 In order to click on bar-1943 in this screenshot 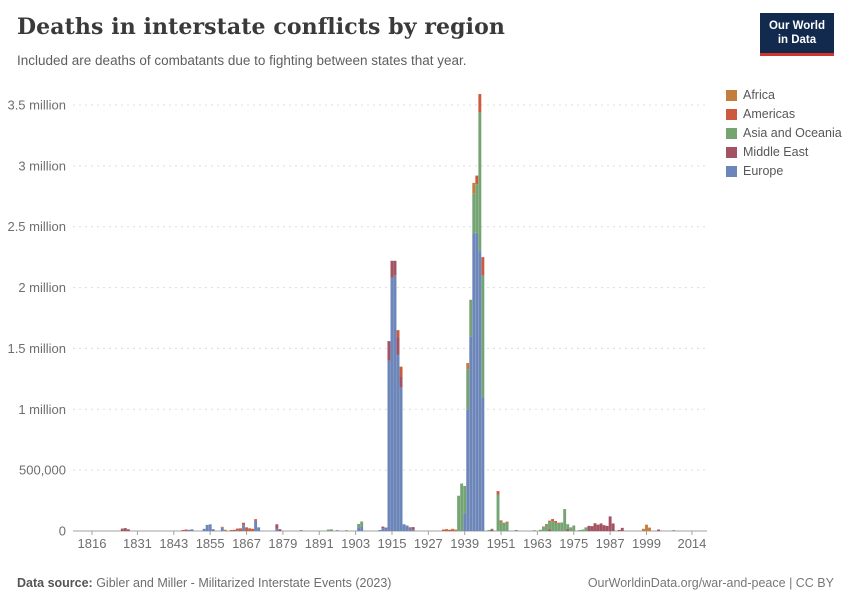, I will do `click(477, 353)`.